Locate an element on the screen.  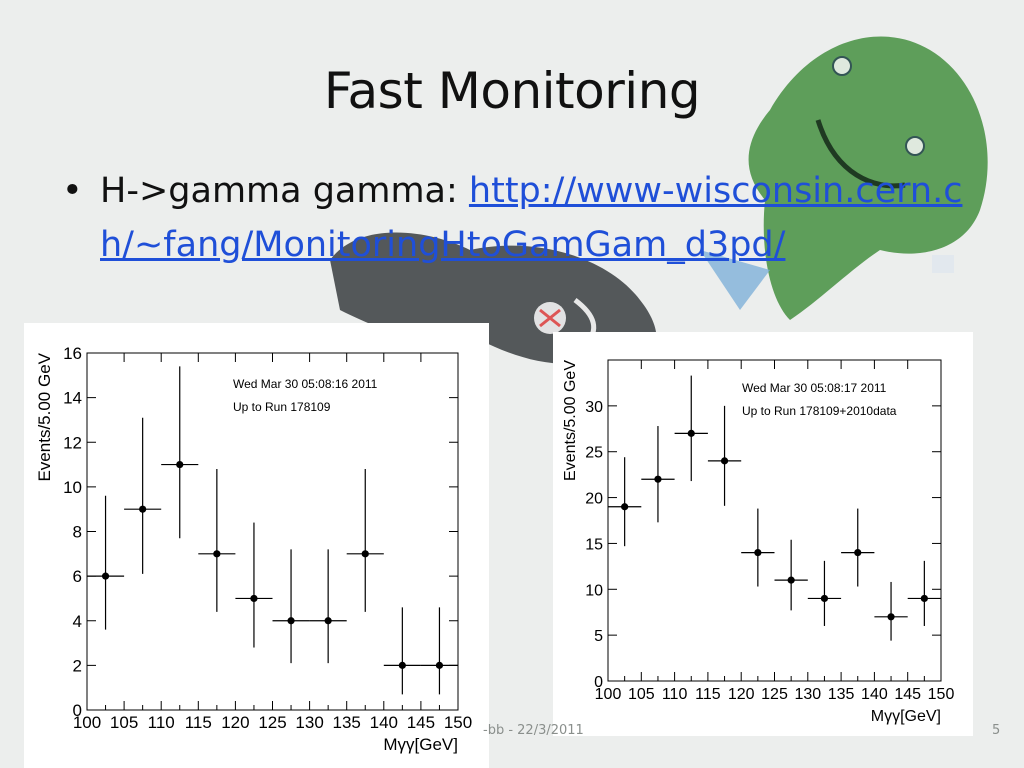
page-title: Fast Monitoring is located at coordinates (512, 91).